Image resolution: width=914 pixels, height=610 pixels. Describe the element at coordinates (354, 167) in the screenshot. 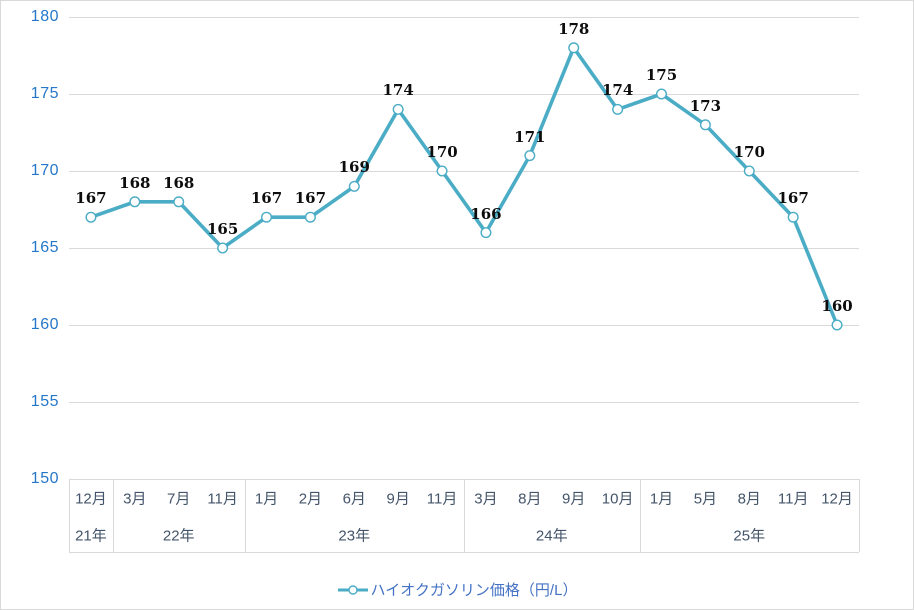

I see `data-label: 169` at that location.